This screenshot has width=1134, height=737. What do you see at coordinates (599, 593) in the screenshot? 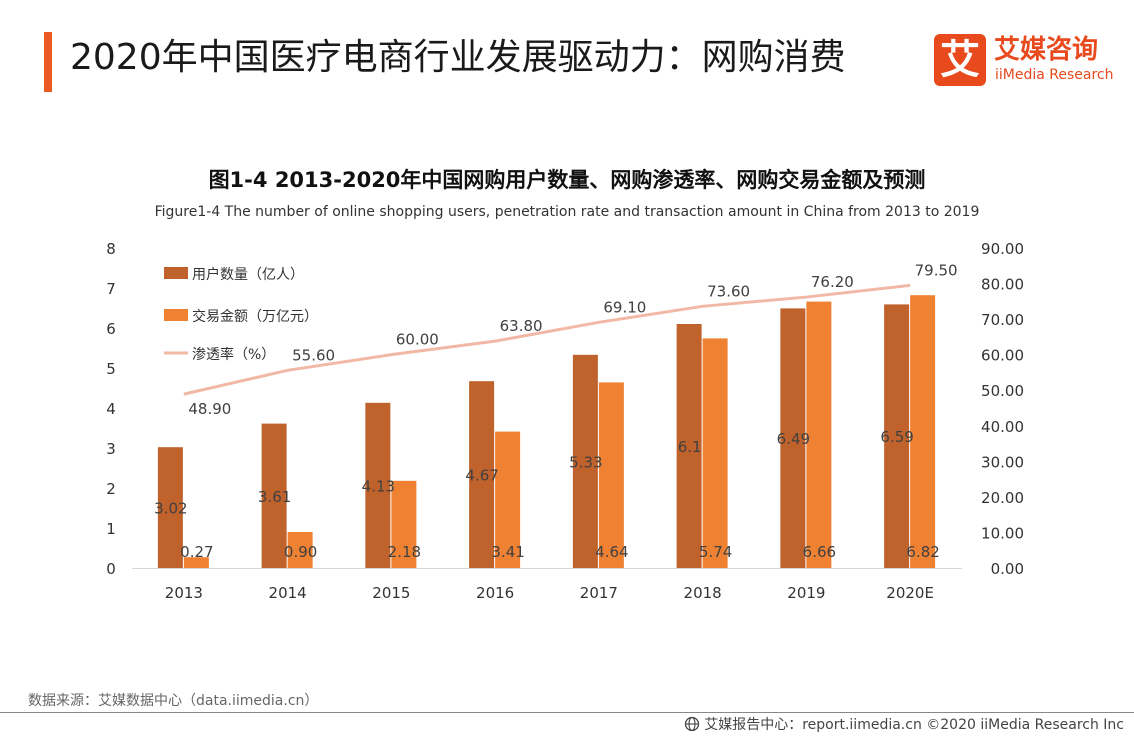
I see `x-axis-tick-label: 2017` at bounding box center [599, 593].